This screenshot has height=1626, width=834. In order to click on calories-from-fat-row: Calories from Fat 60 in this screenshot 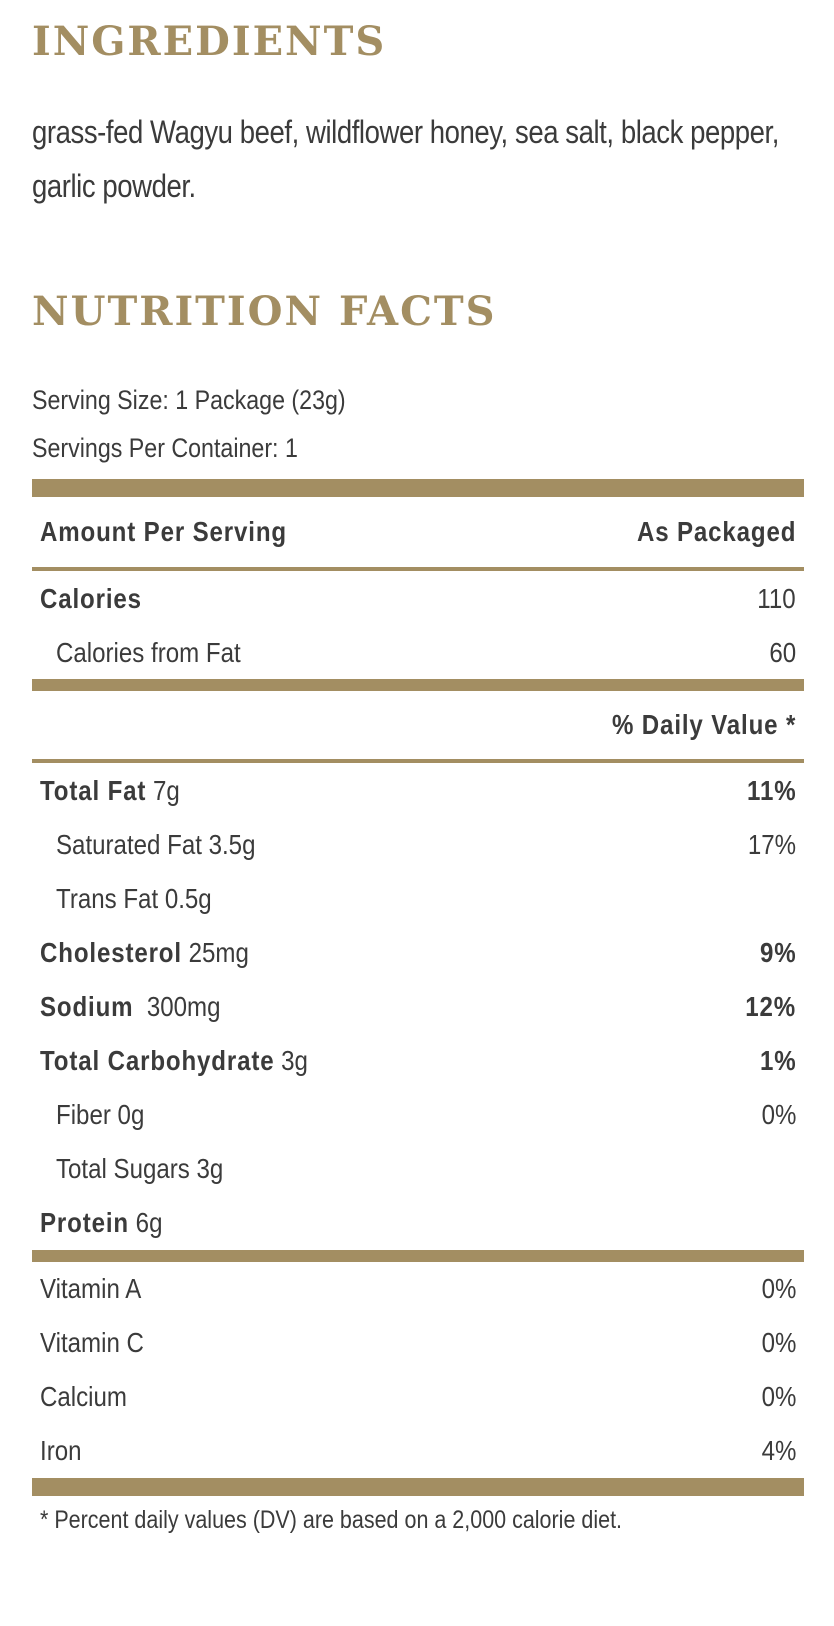, I will do `click(418, 653)`.